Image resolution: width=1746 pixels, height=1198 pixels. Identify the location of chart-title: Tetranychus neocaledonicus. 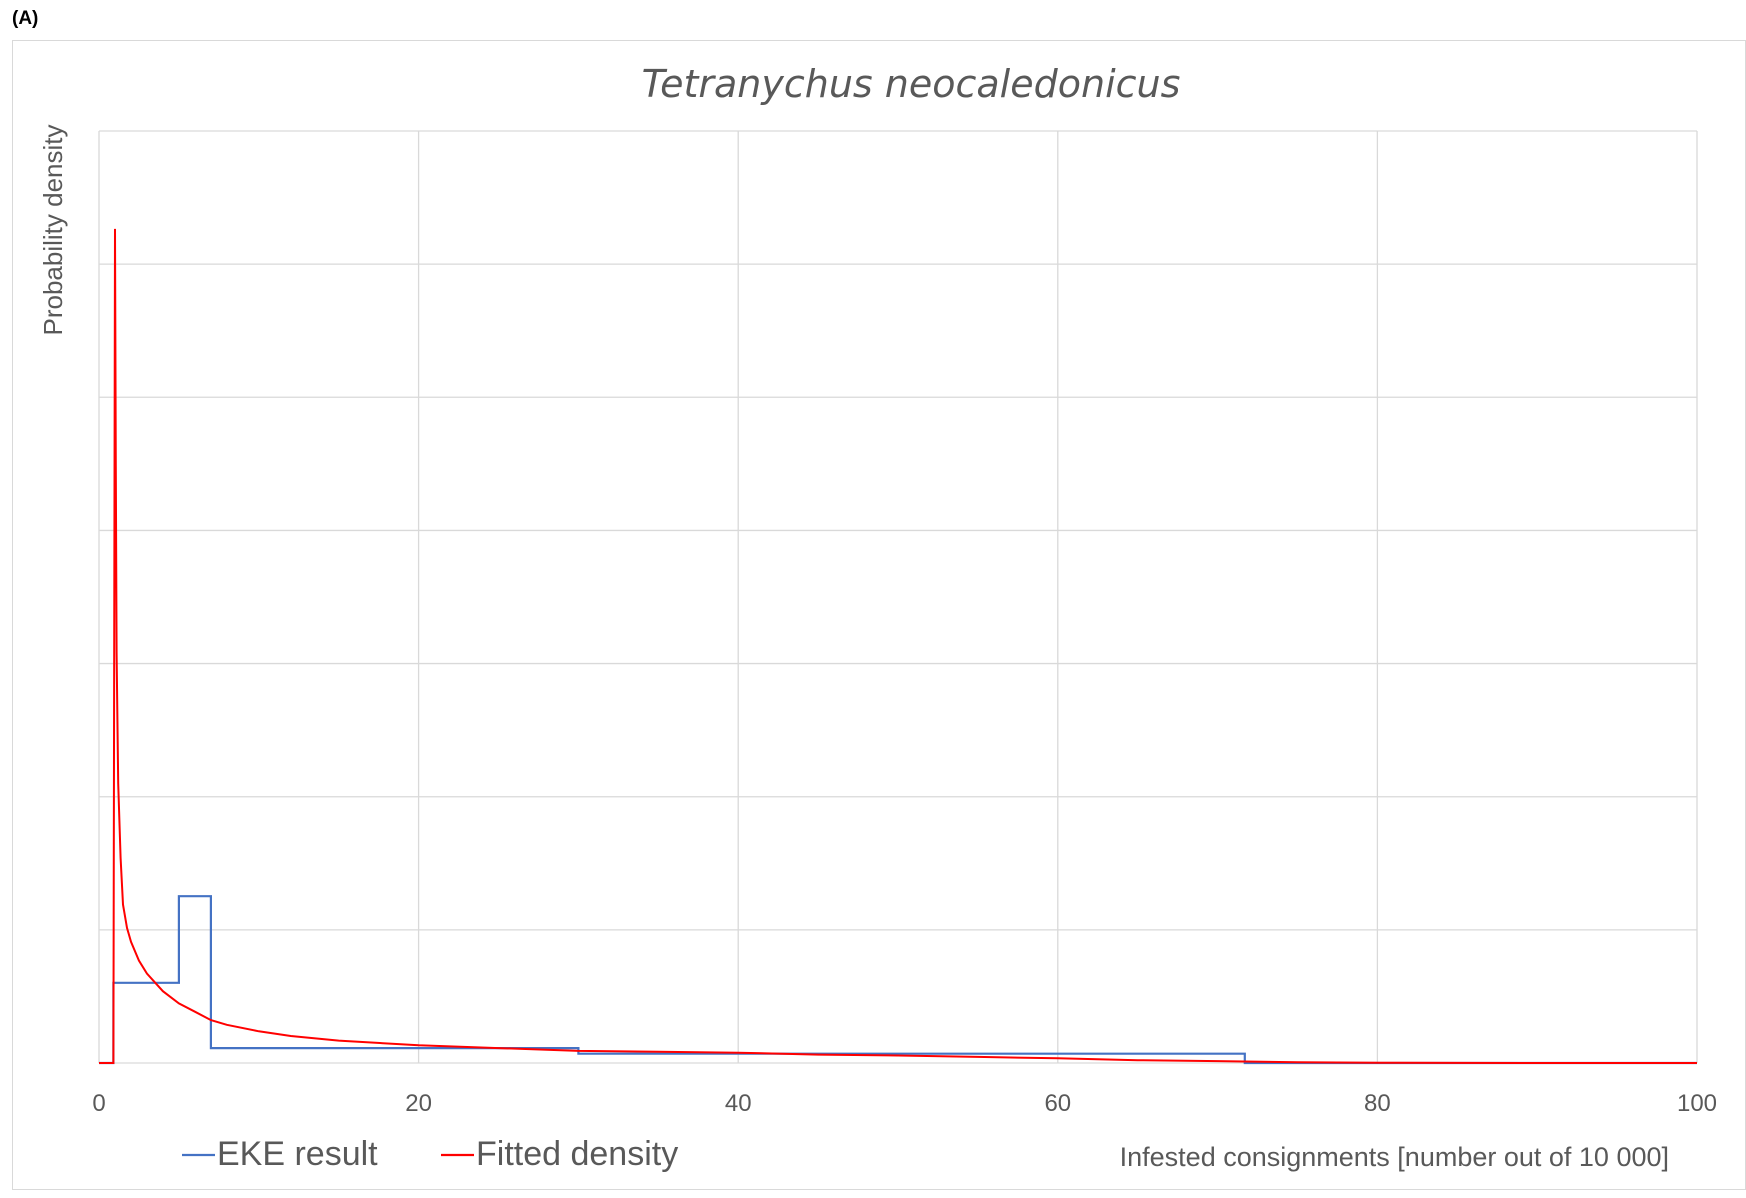
(911, 84).